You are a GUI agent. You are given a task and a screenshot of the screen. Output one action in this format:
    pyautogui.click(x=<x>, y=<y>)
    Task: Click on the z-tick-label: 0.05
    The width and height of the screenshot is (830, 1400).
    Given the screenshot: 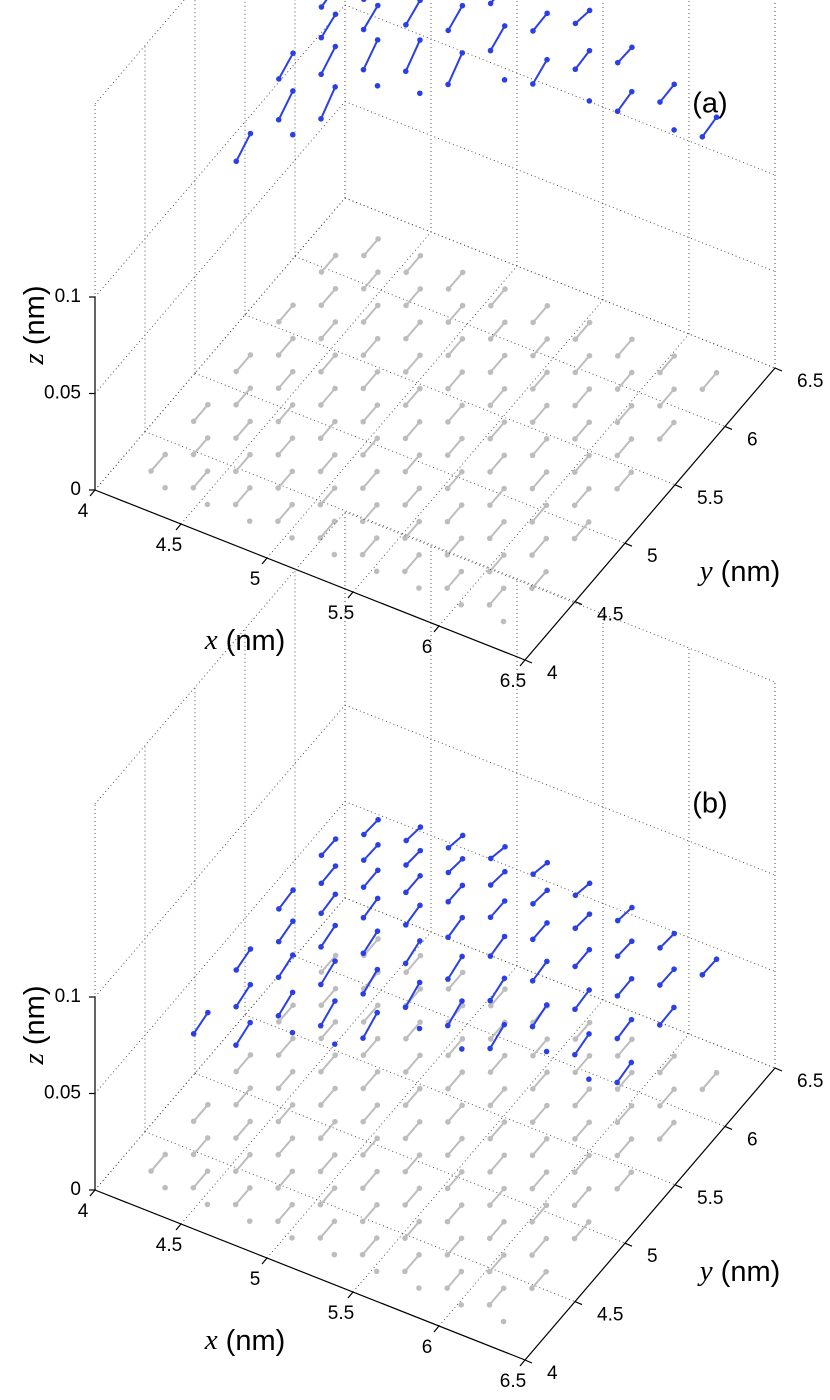 What is the action you would take?
    pyautogui.click(x=62, y=1093)
    